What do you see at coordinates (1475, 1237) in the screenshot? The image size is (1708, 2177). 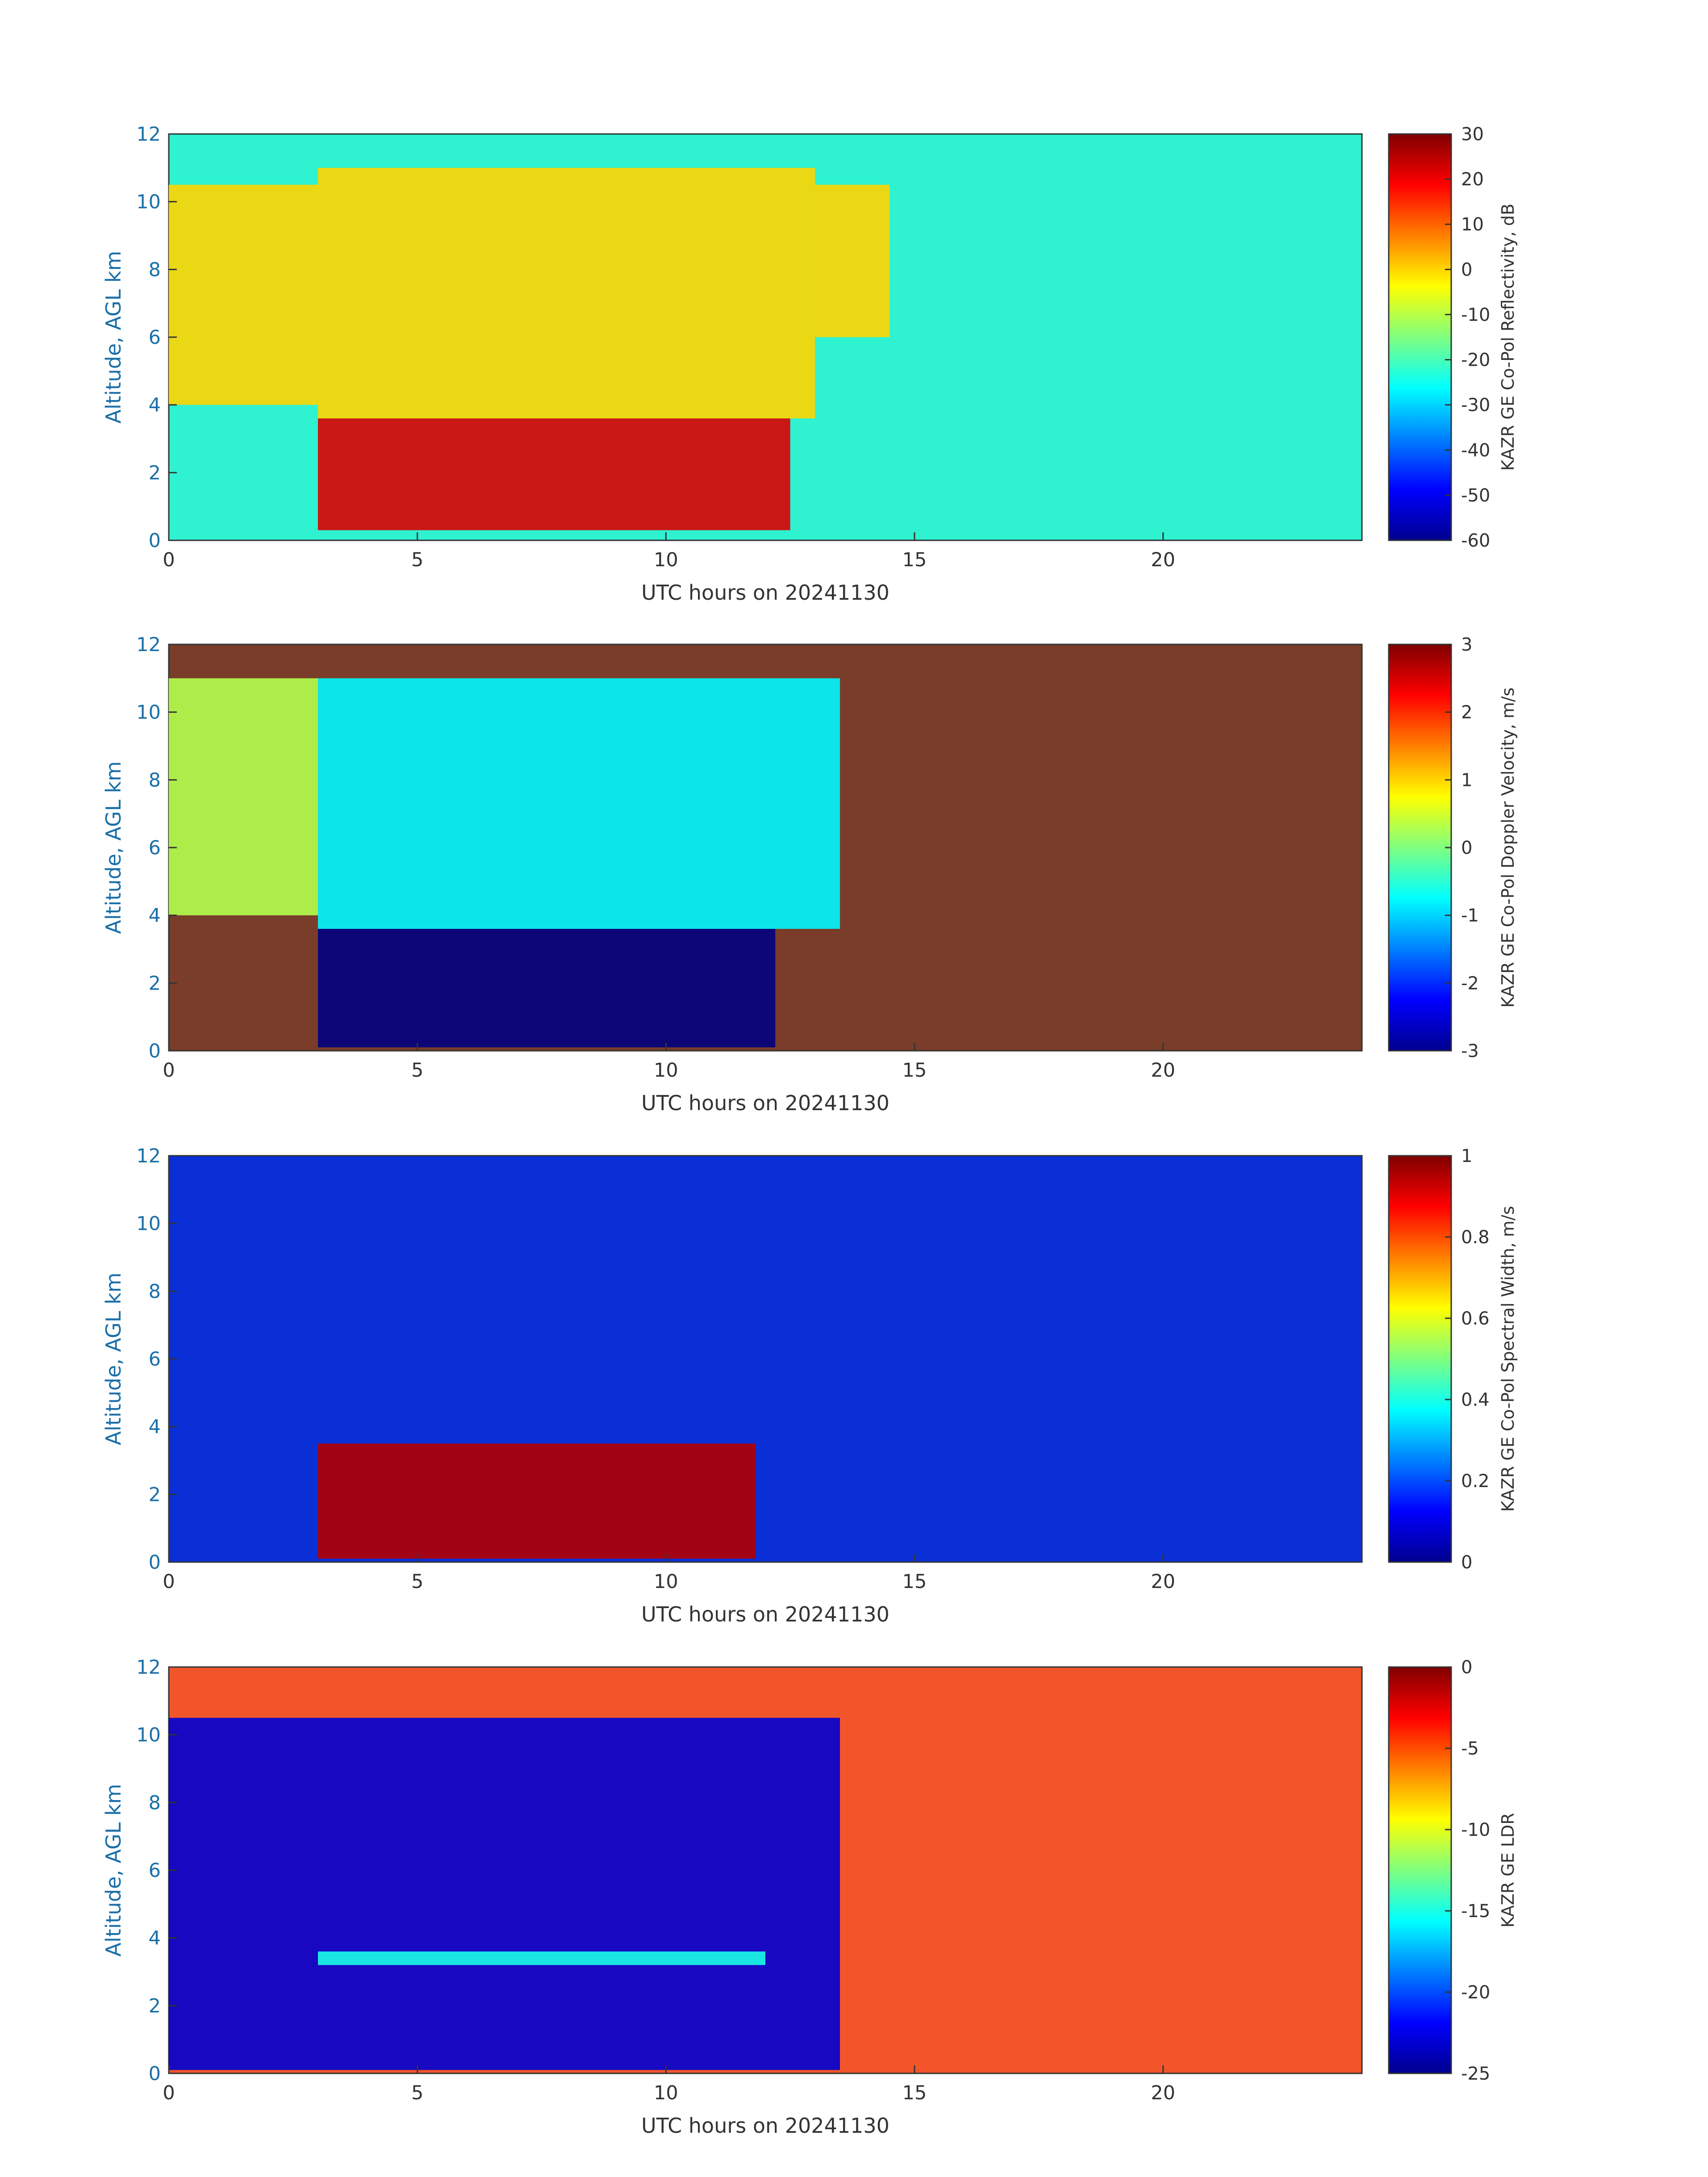 I see `colorbar-tick-label: 0.8` at bounding box center [1475, 1237].